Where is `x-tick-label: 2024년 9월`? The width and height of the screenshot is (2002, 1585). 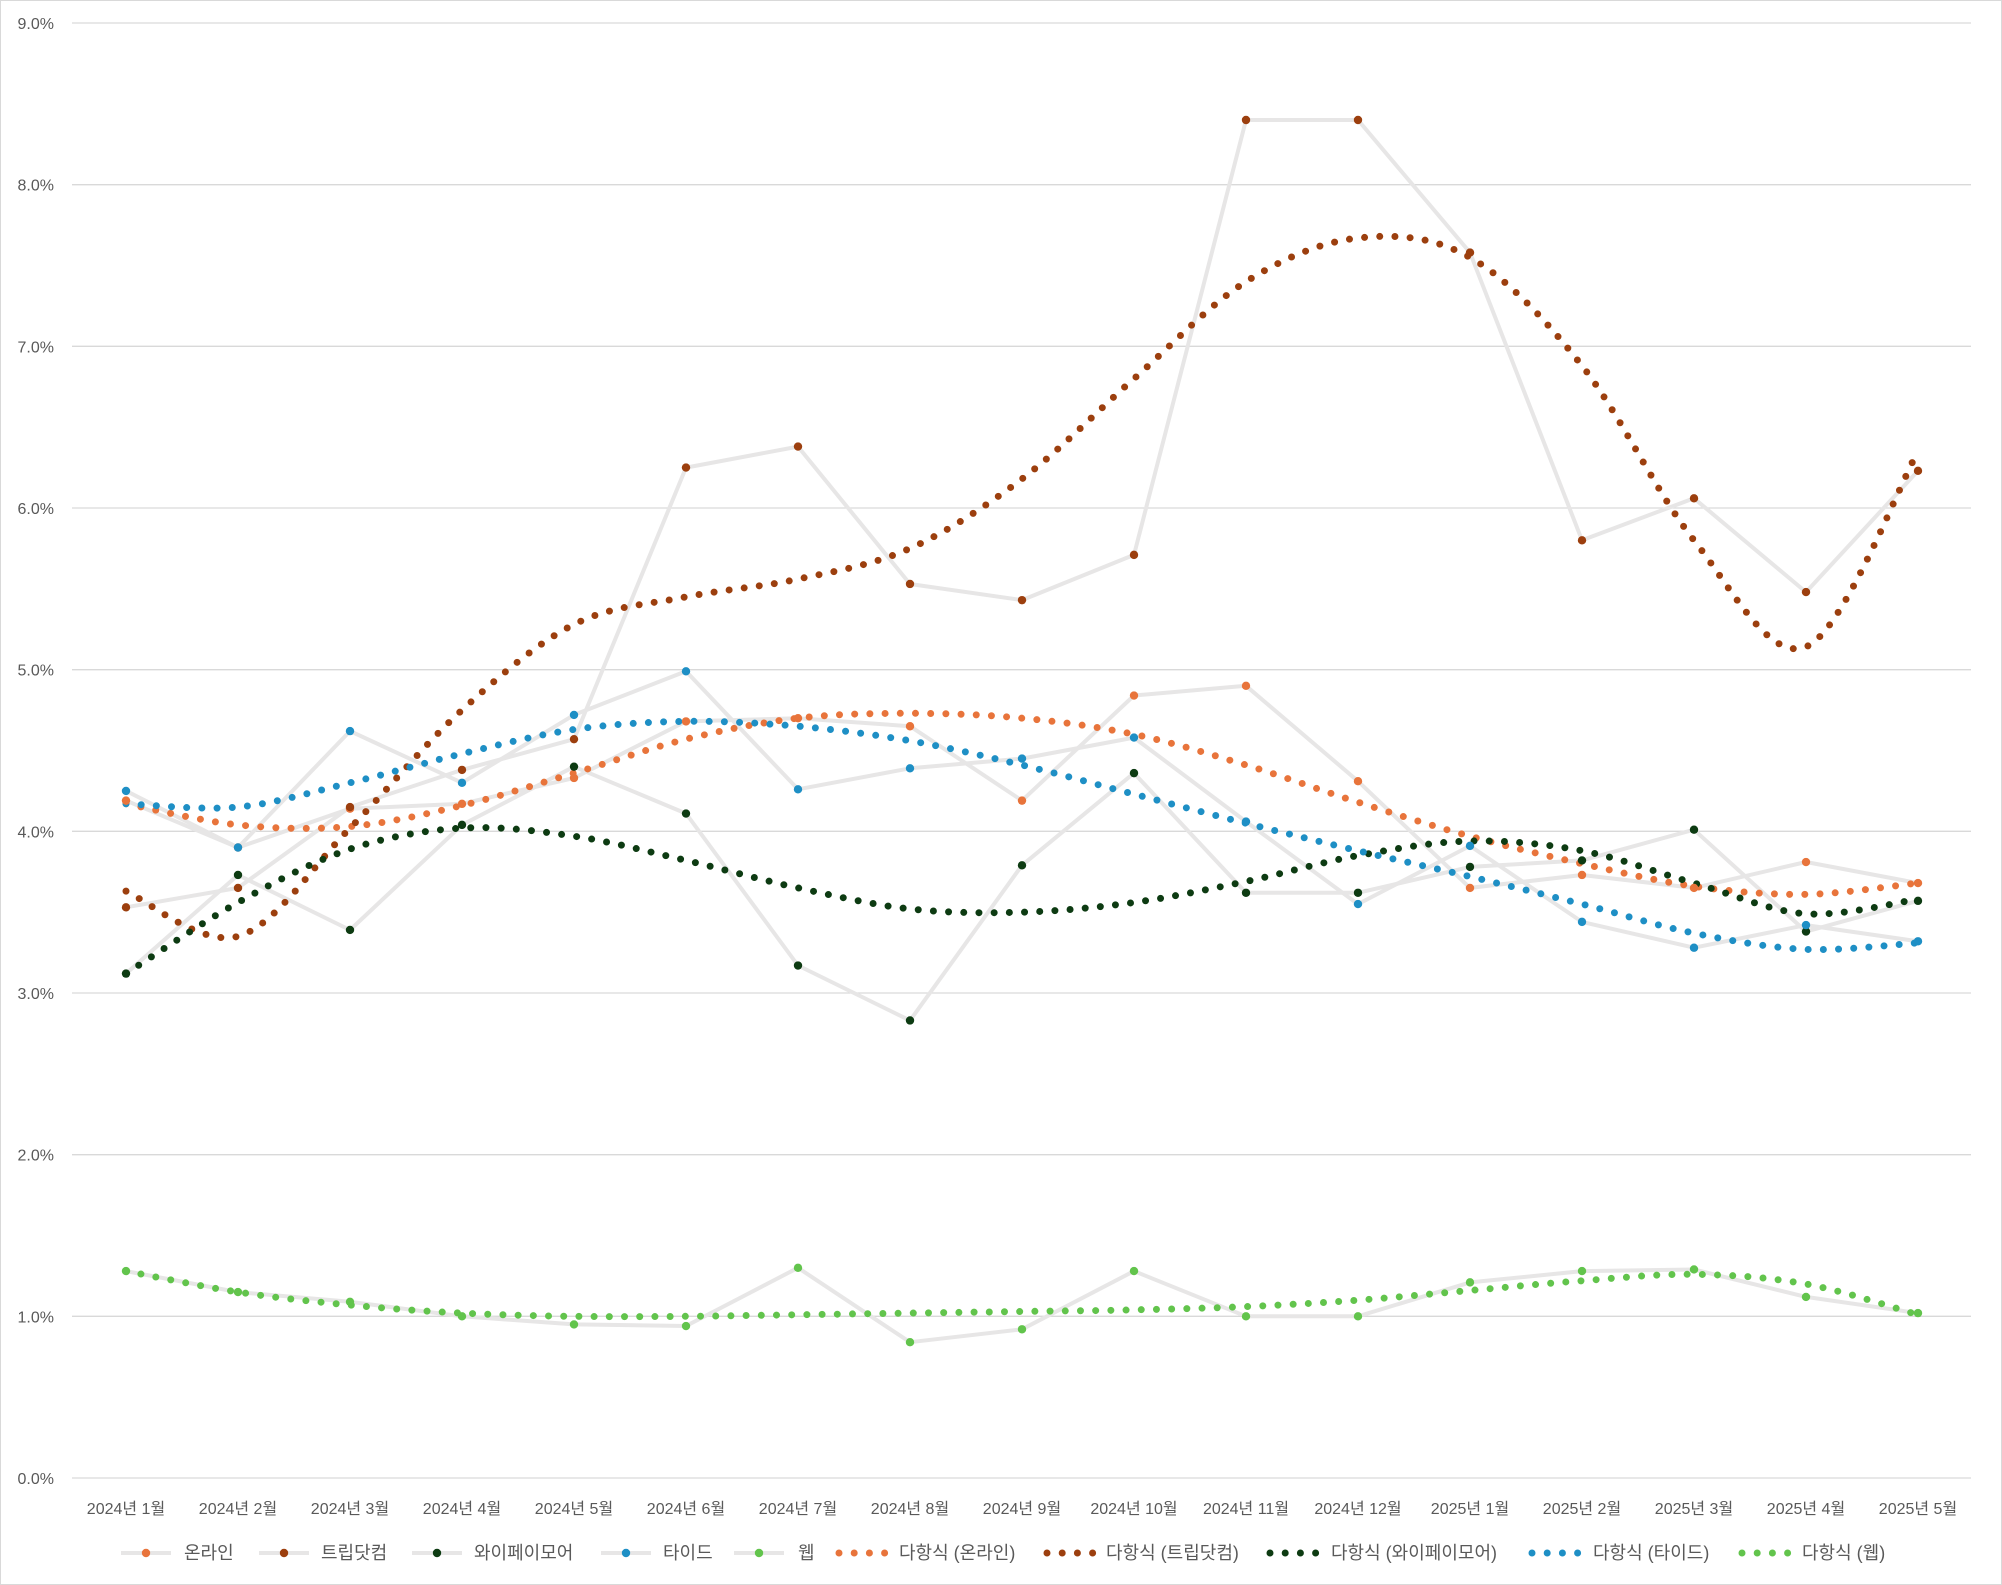
x-tick-label: 2024년 9월 is located at coordinates (1022, 1509).